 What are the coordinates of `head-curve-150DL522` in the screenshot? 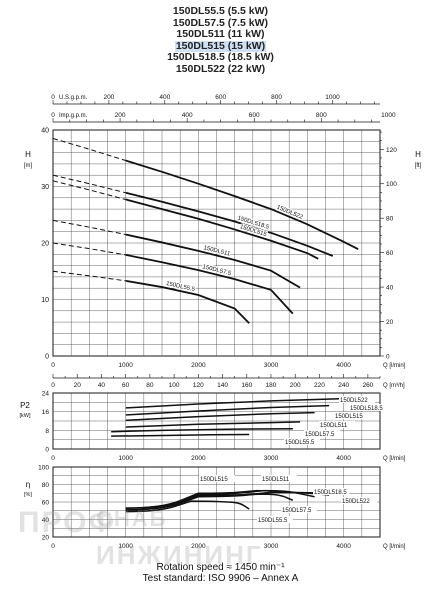 It's located at (242, 205).